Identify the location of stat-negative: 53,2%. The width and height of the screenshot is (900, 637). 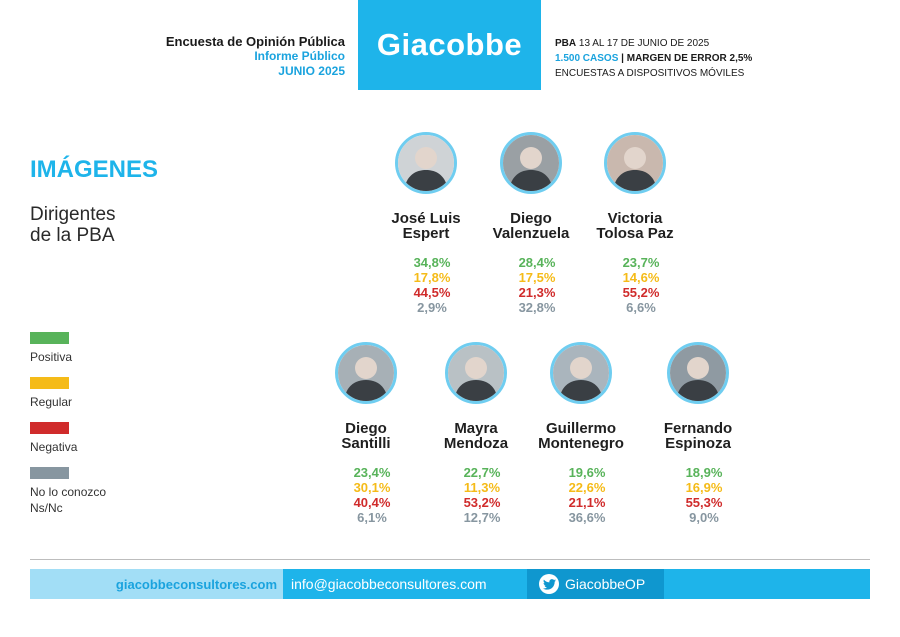
(482, 502).